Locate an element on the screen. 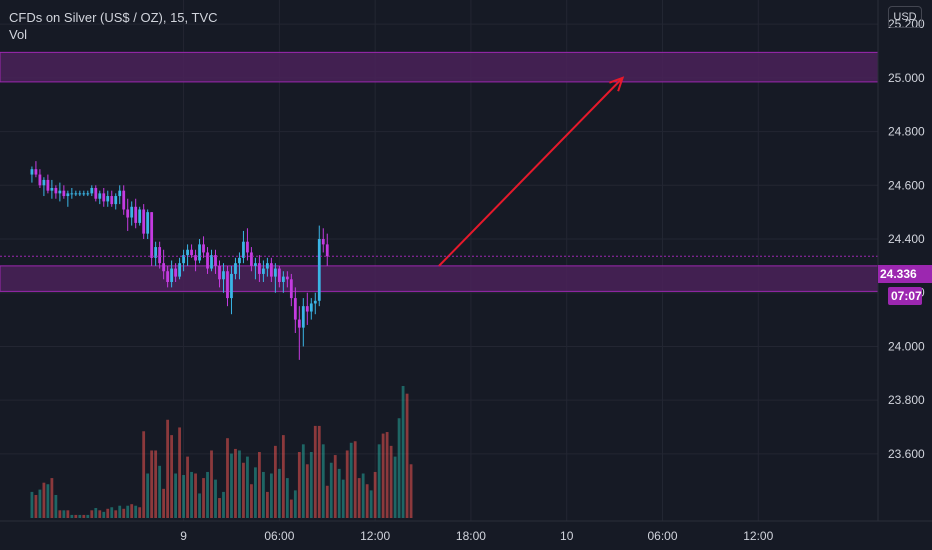 The height and width of the screenshot is (550, 932). time-tick-label: 12:00 is located at coordinates (758, 536).